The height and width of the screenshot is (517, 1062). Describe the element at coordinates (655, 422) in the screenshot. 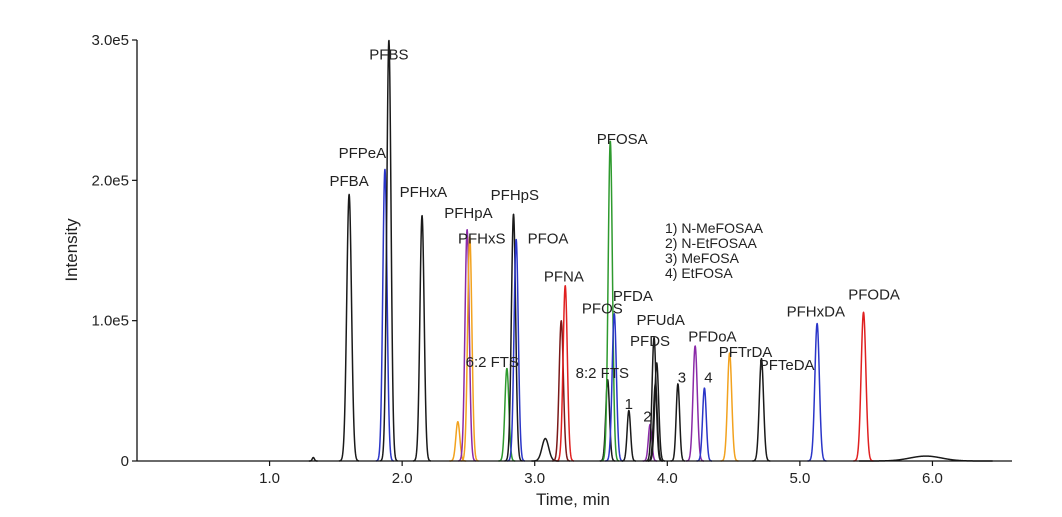

I see `peak-pfds` at that location.